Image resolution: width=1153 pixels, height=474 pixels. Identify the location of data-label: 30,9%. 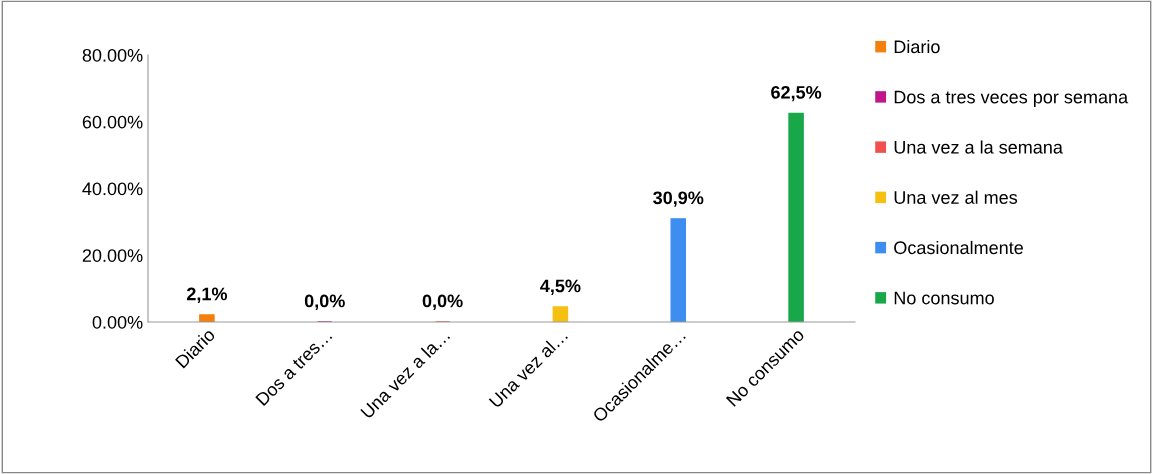
(678, 199).